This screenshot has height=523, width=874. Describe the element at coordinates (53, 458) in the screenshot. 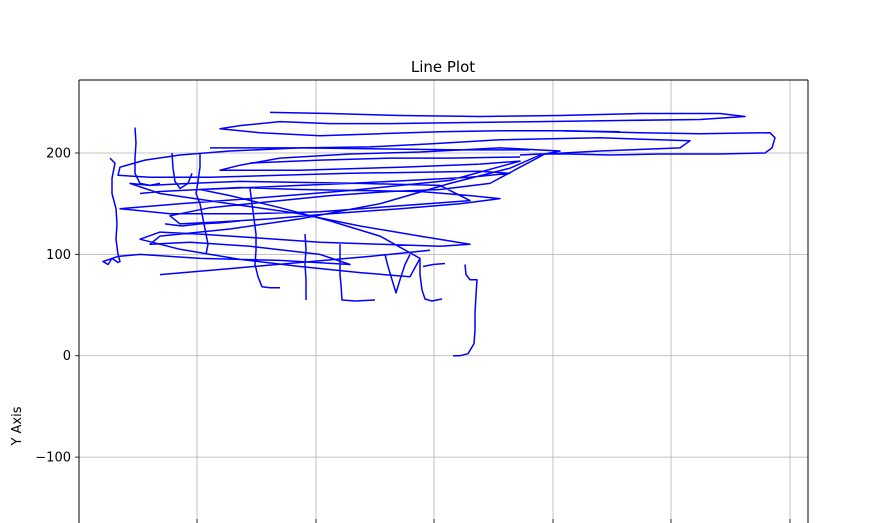

I see `y-tick-label: −100` at that location.